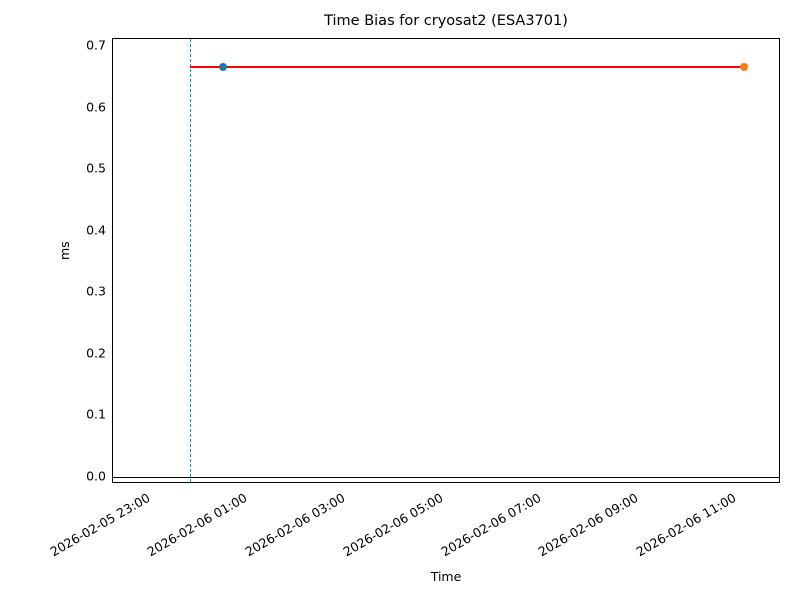  Describe the element at coordinates (96, 414) in the screenshot. I see `y-tick-label: 0.1` at that location.